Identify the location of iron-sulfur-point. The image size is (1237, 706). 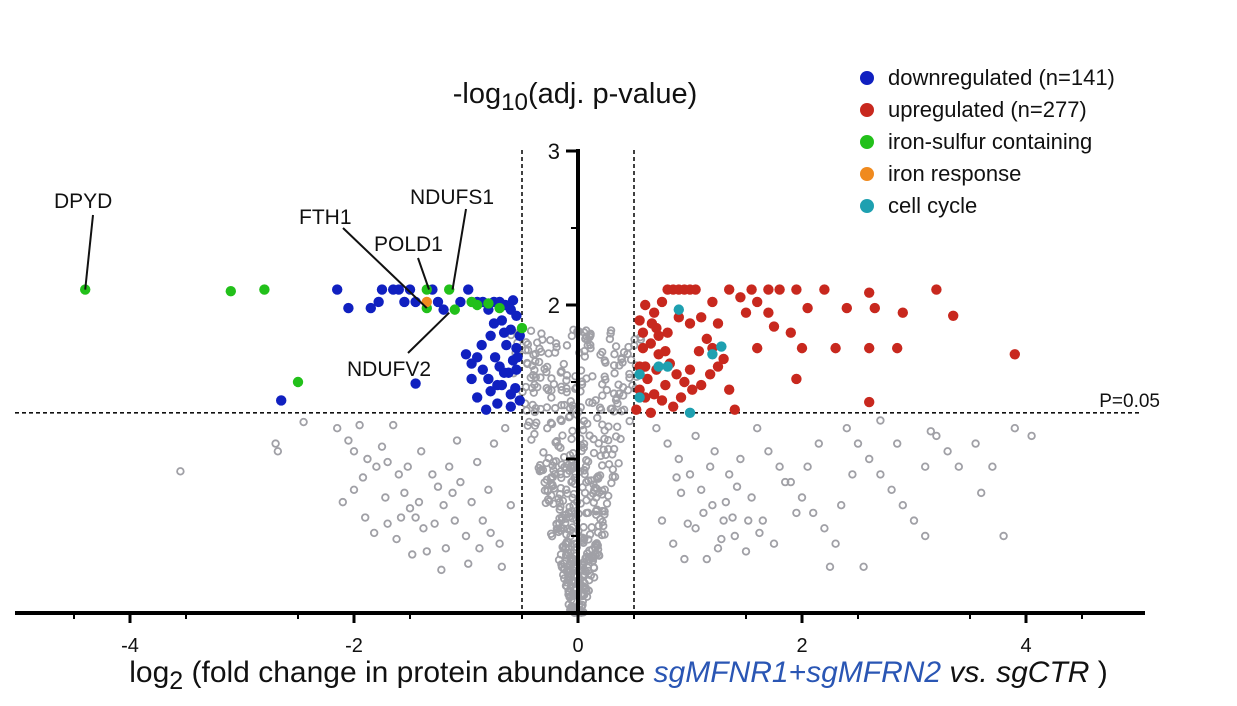
(230, 291).